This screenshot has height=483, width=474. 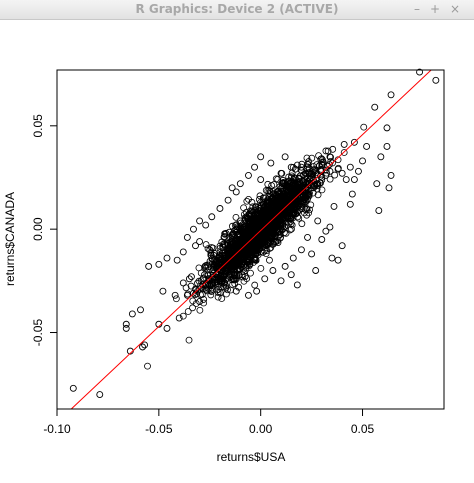 What do you see at coordinates (10, 239) in the screenshot?
I see `y-axis-label: returns$CANADA` at bounding box center [10, 239].